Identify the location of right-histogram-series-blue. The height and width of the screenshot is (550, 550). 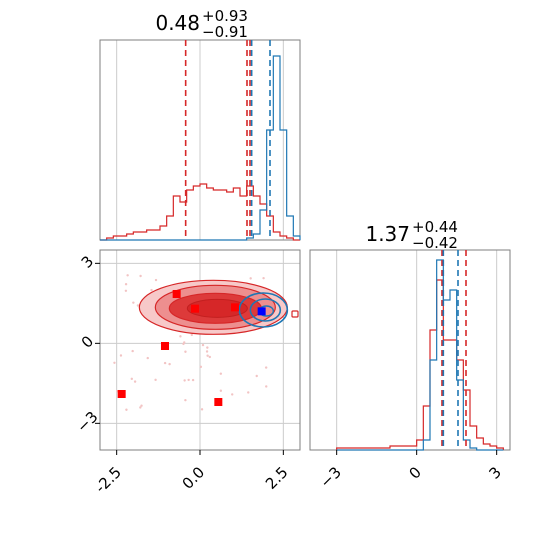
(420, 355).